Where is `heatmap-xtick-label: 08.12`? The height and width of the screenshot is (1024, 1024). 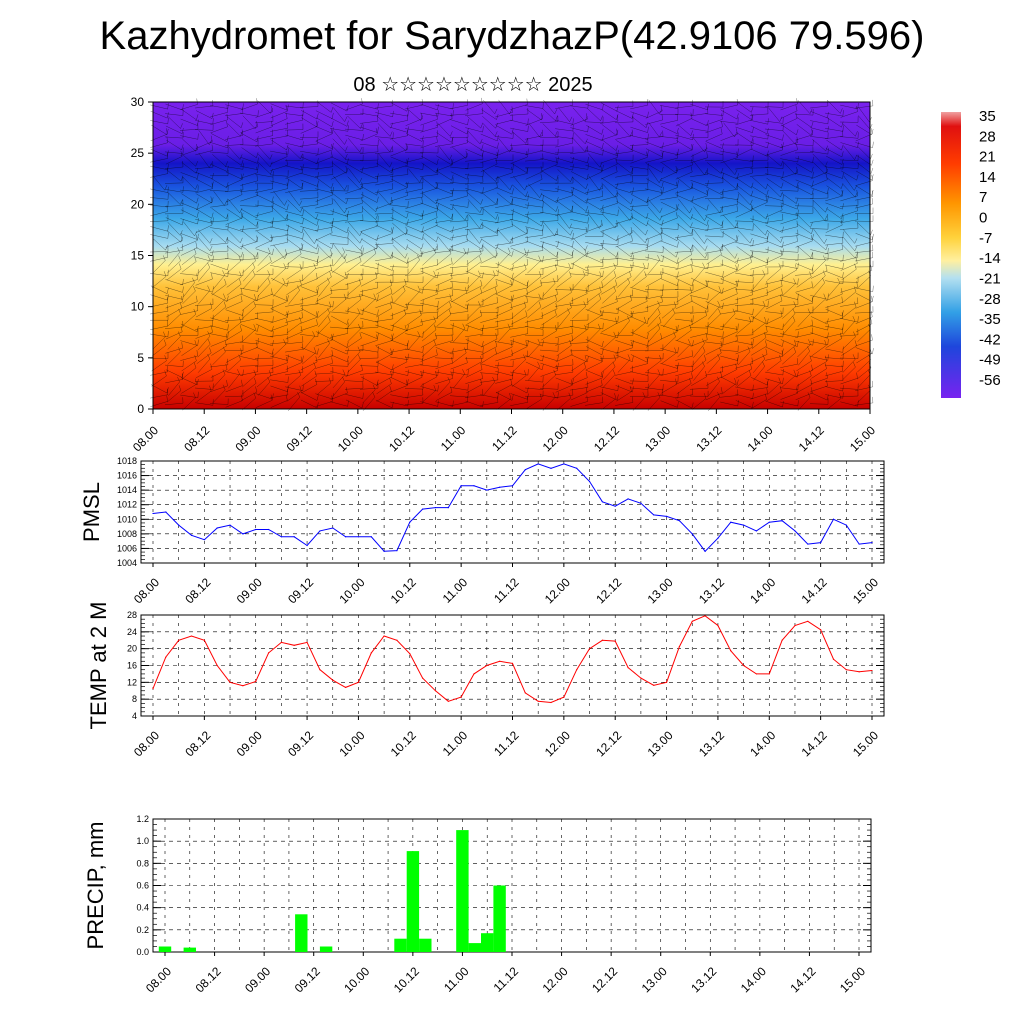
heatmap-xtick-label: 08.12 is located at coordinates (196, 438).